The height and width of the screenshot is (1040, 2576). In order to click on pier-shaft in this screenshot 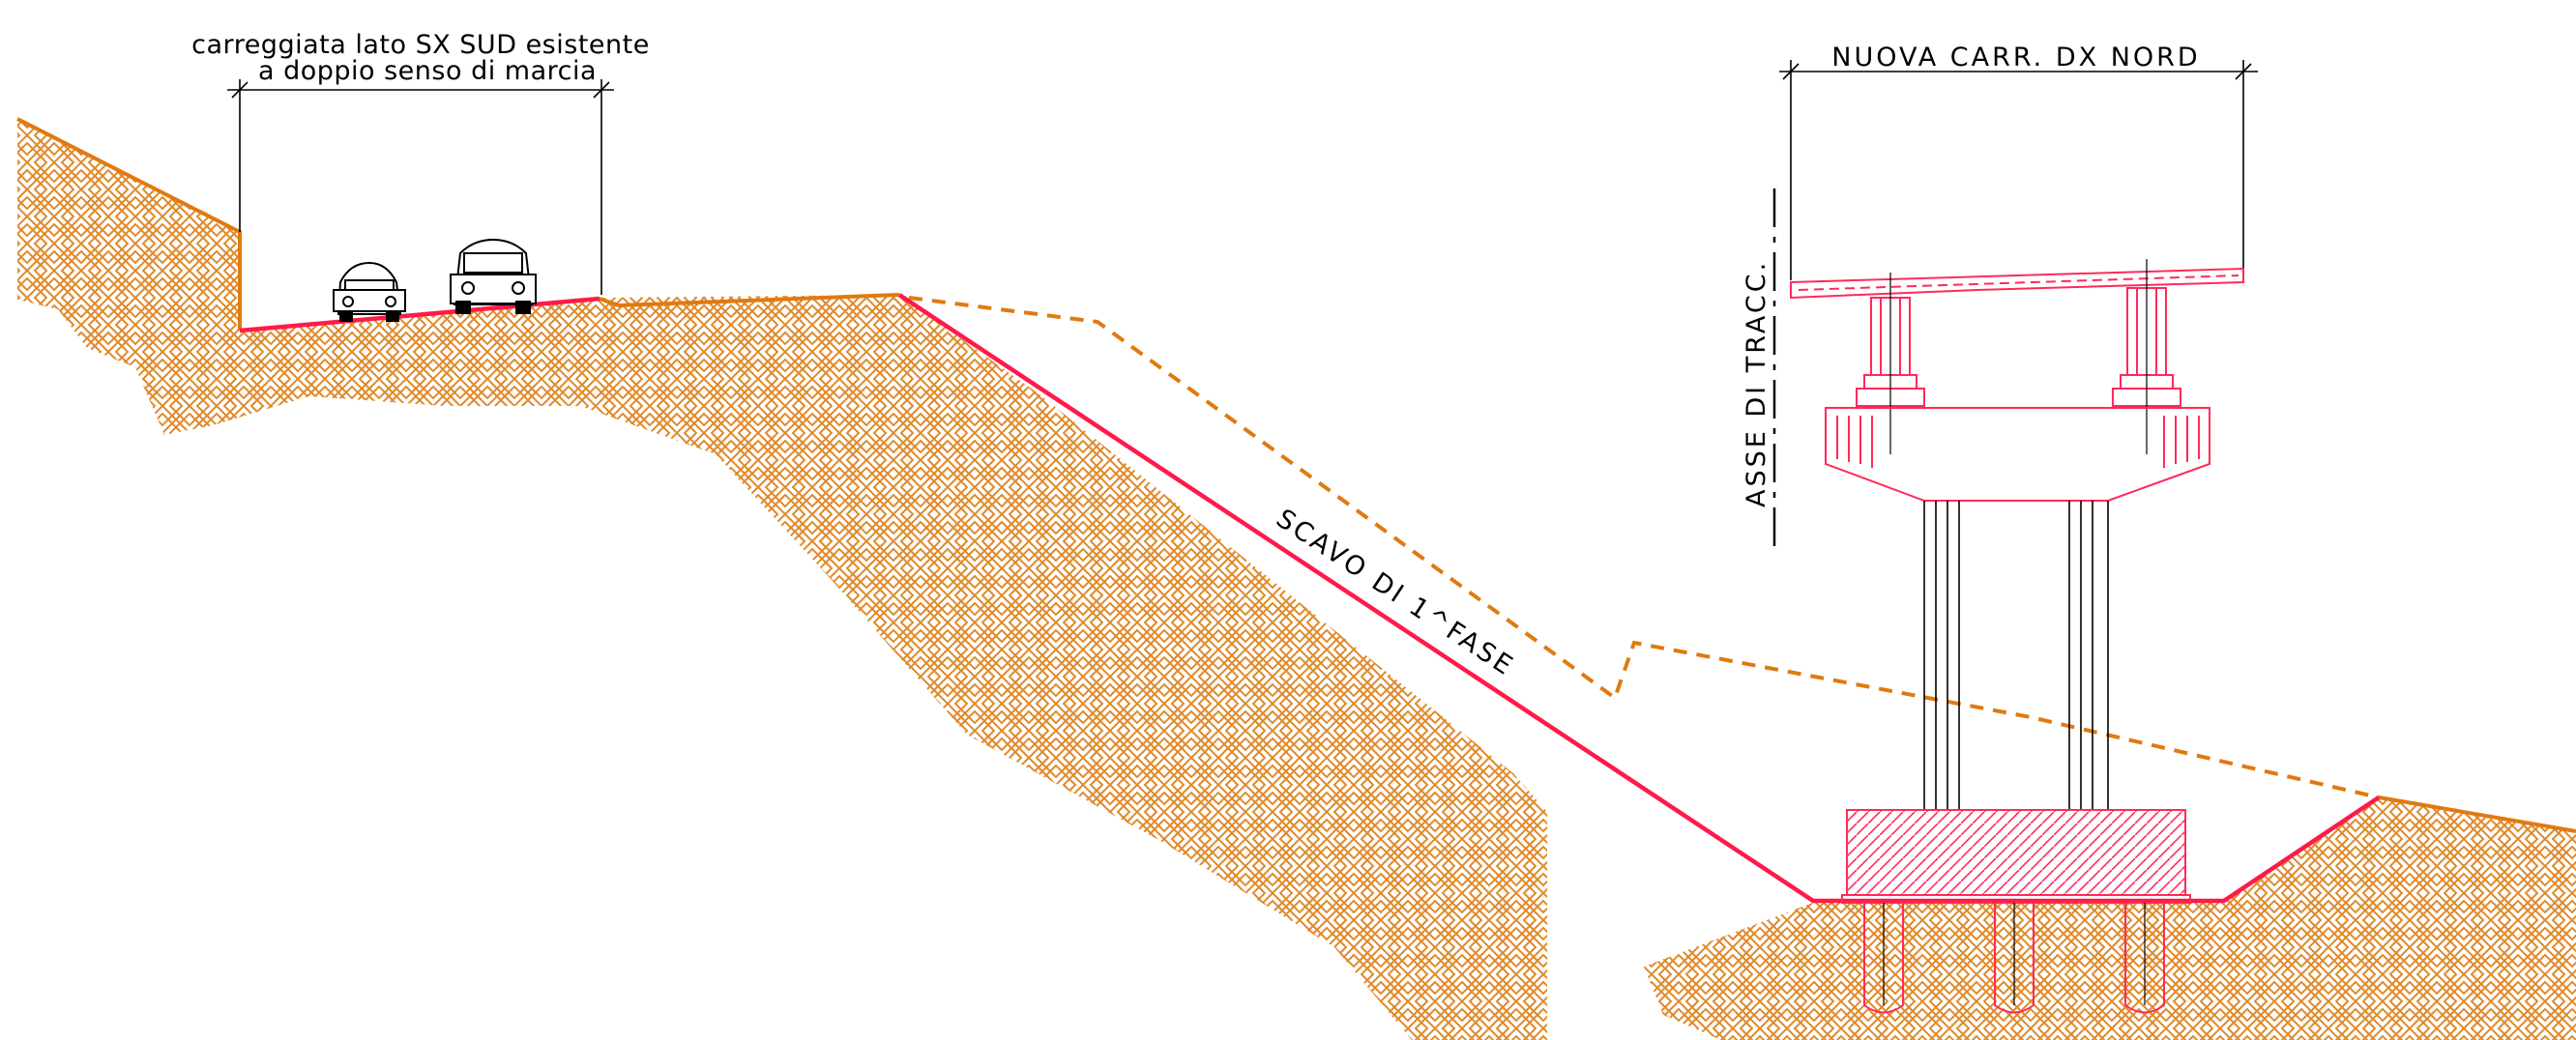, I will do `click(2016, 656)`.